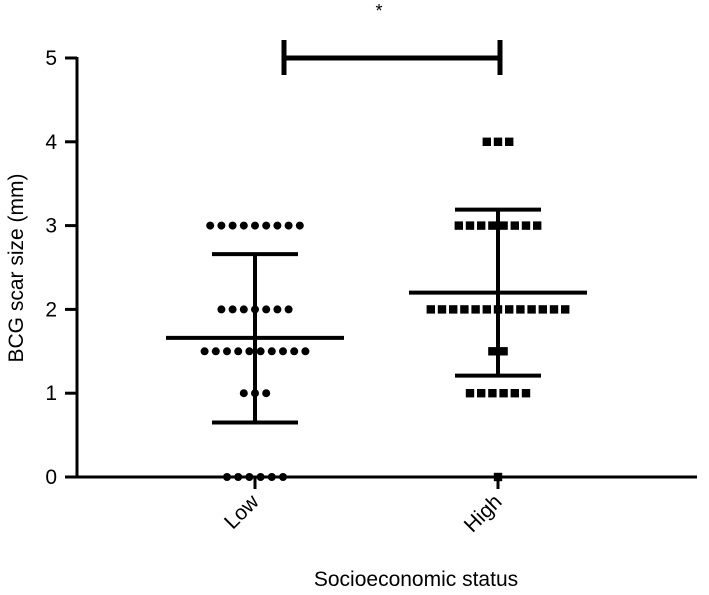 The width and height of the screenshot is (709, 595). What do you see at coordinates (392, 38) in the screenshot?
I see `annotations: *` at bounding box center [392, 38].